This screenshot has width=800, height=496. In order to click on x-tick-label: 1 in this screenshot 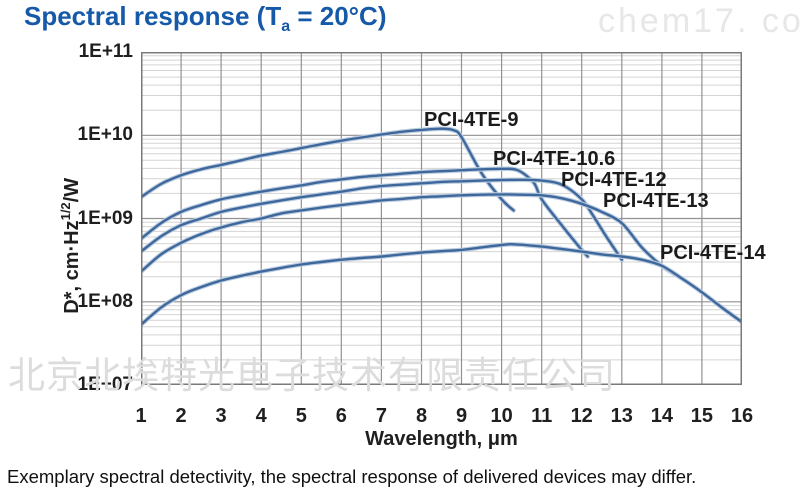, I will do `click(141, 416)`.